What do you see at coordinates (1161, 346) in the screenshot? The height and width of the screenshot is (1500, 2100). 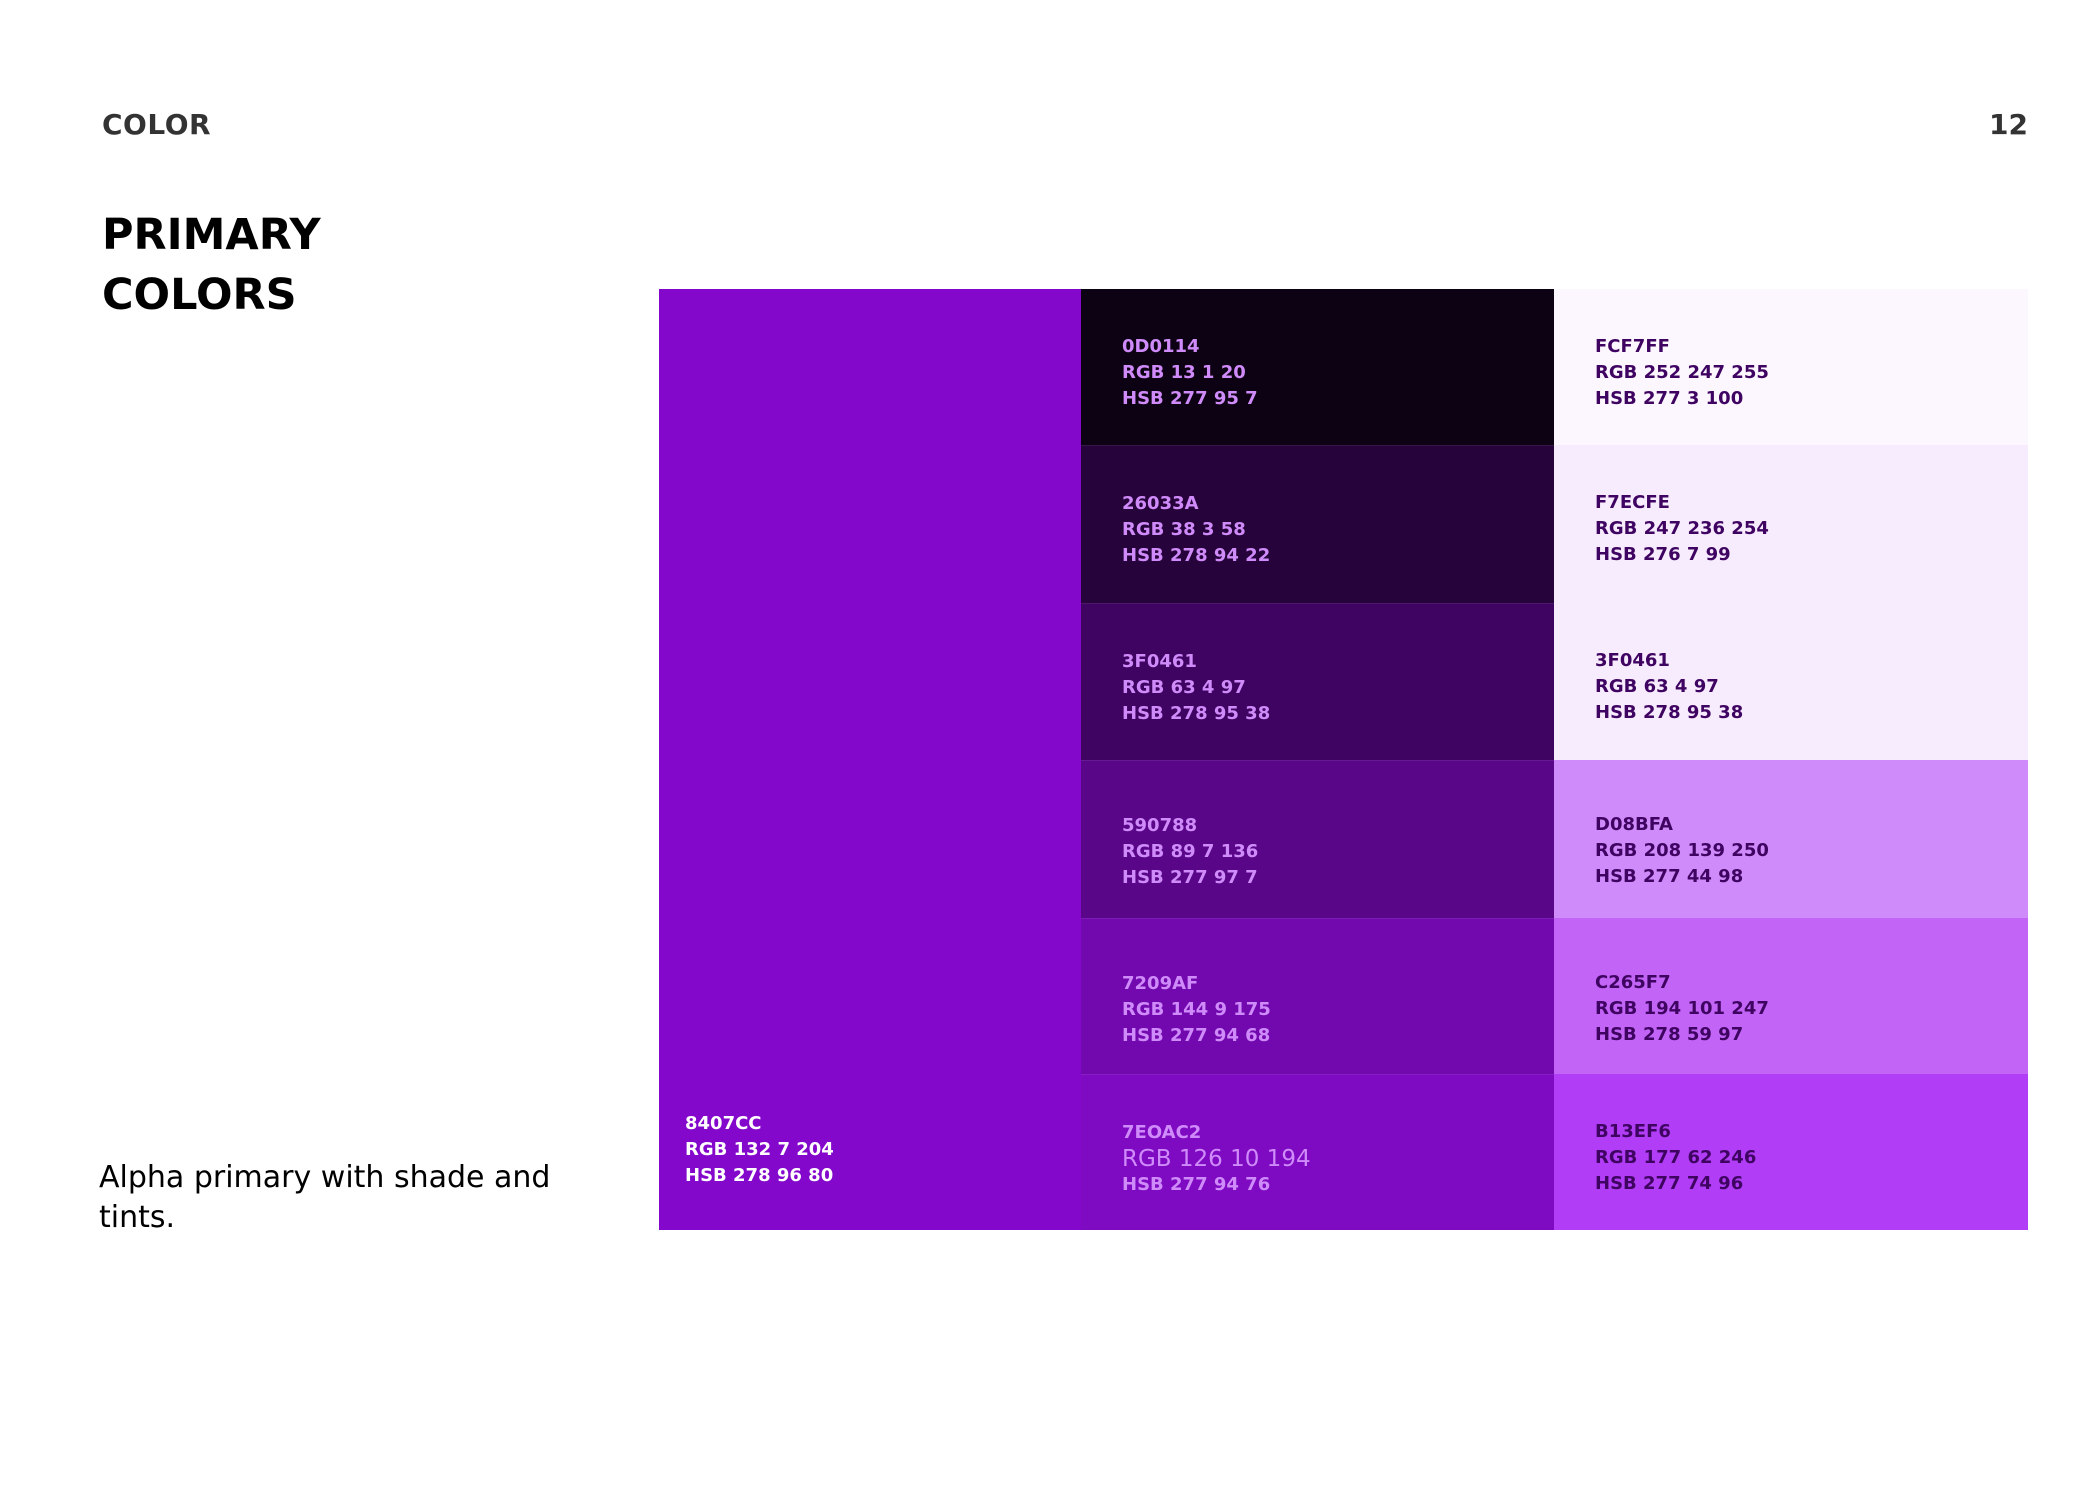 I see `swatch-hex: 0D0114` at bounding box center [1161, 346].